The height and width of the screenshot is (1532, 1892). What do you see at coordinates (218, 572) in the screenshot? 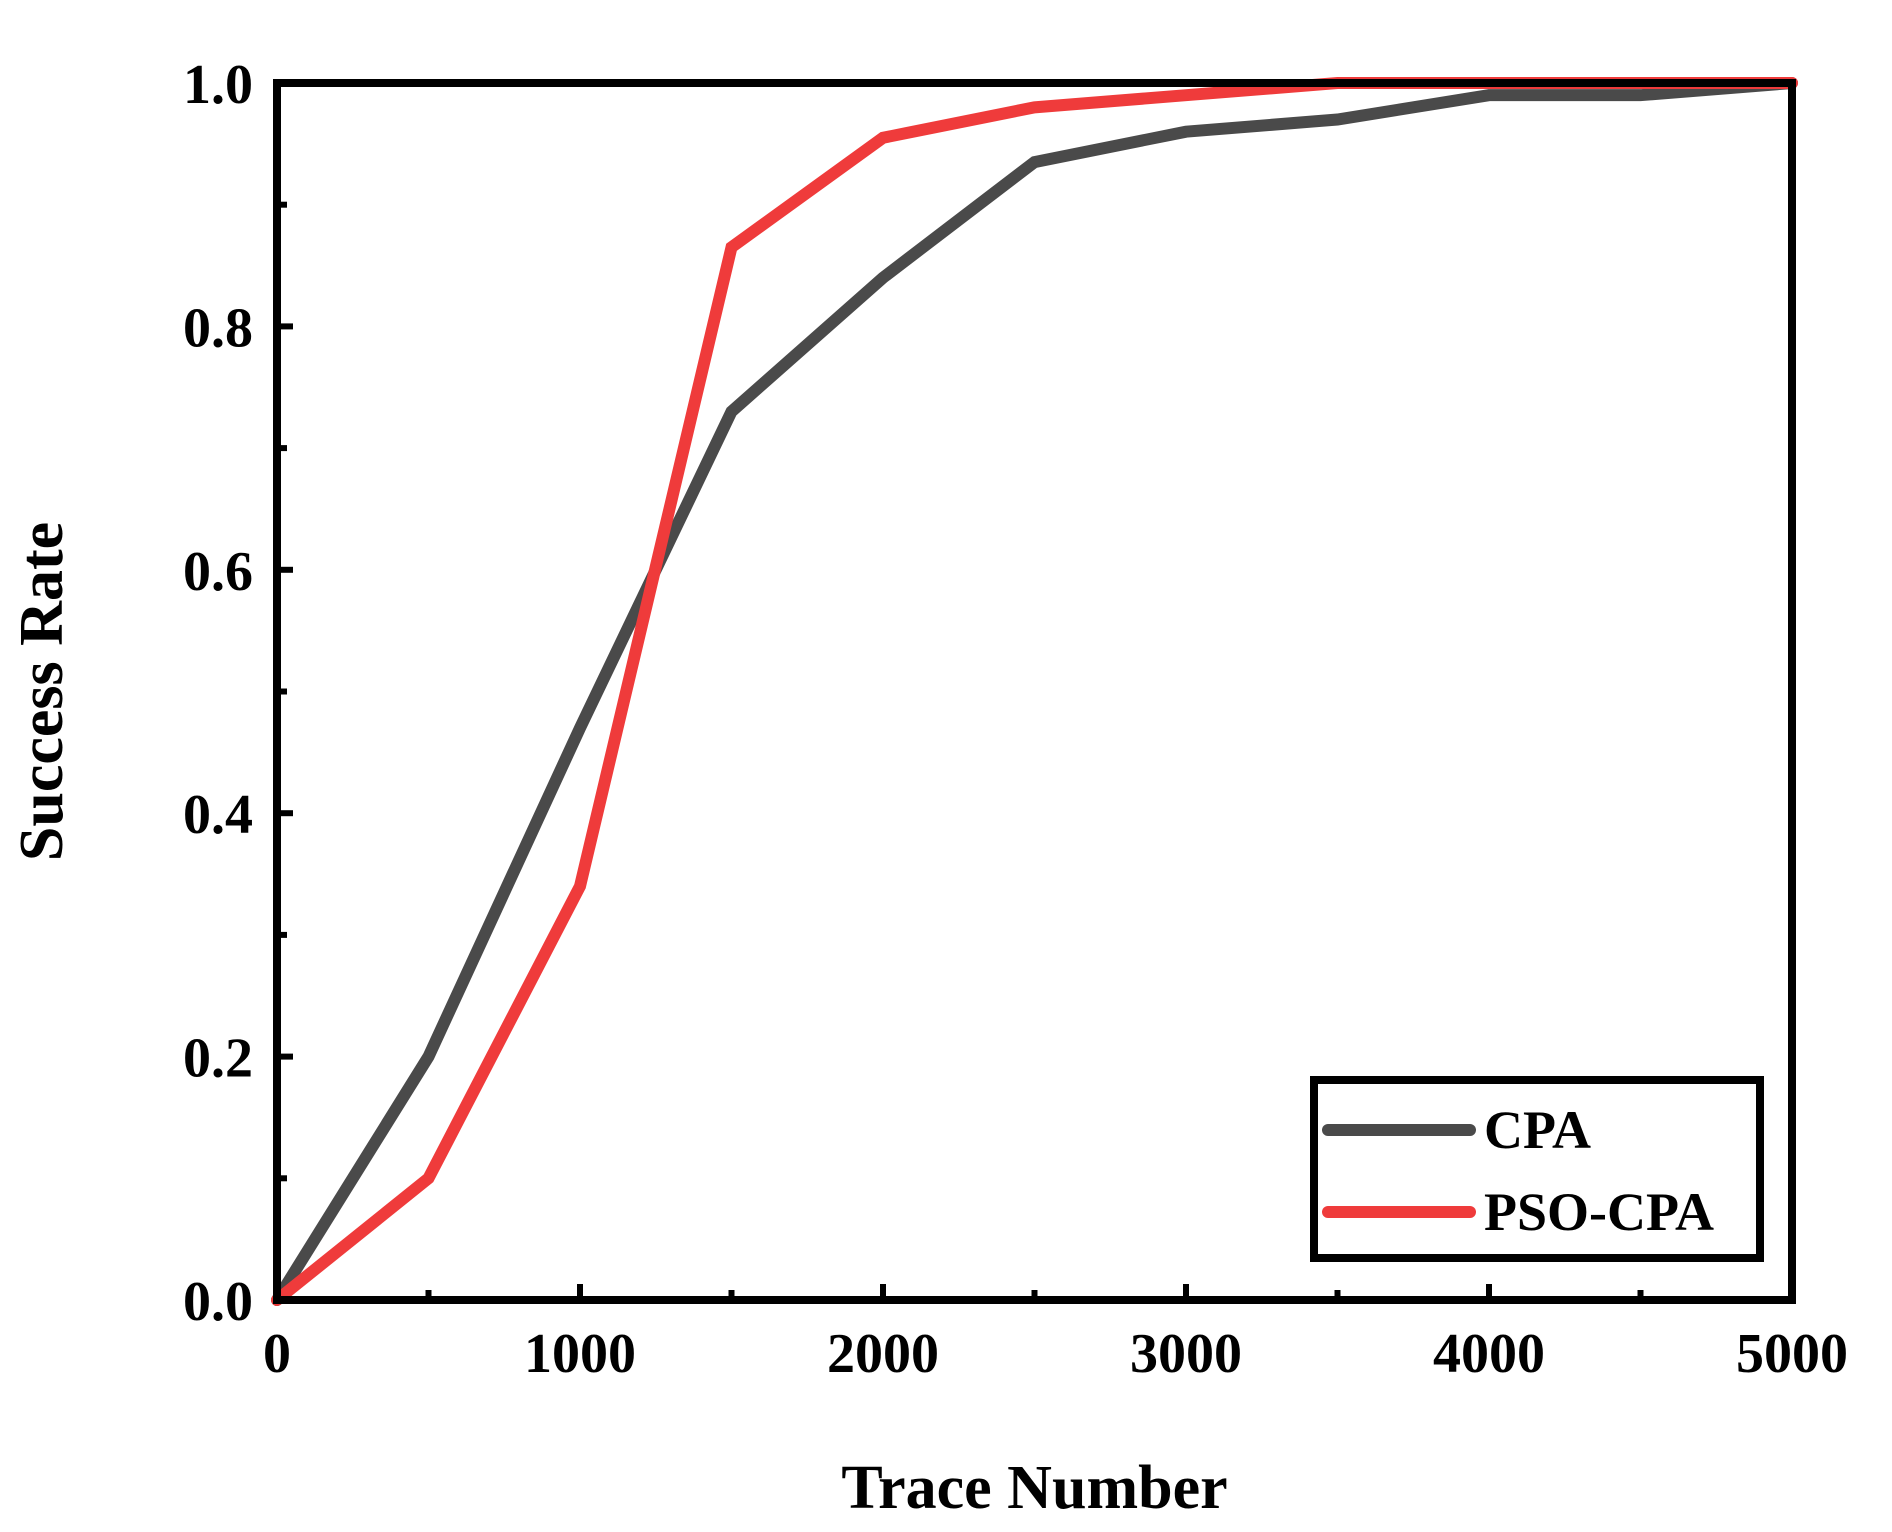
I see `y-tick-label: 0.6` at bounding box center [218, 572].